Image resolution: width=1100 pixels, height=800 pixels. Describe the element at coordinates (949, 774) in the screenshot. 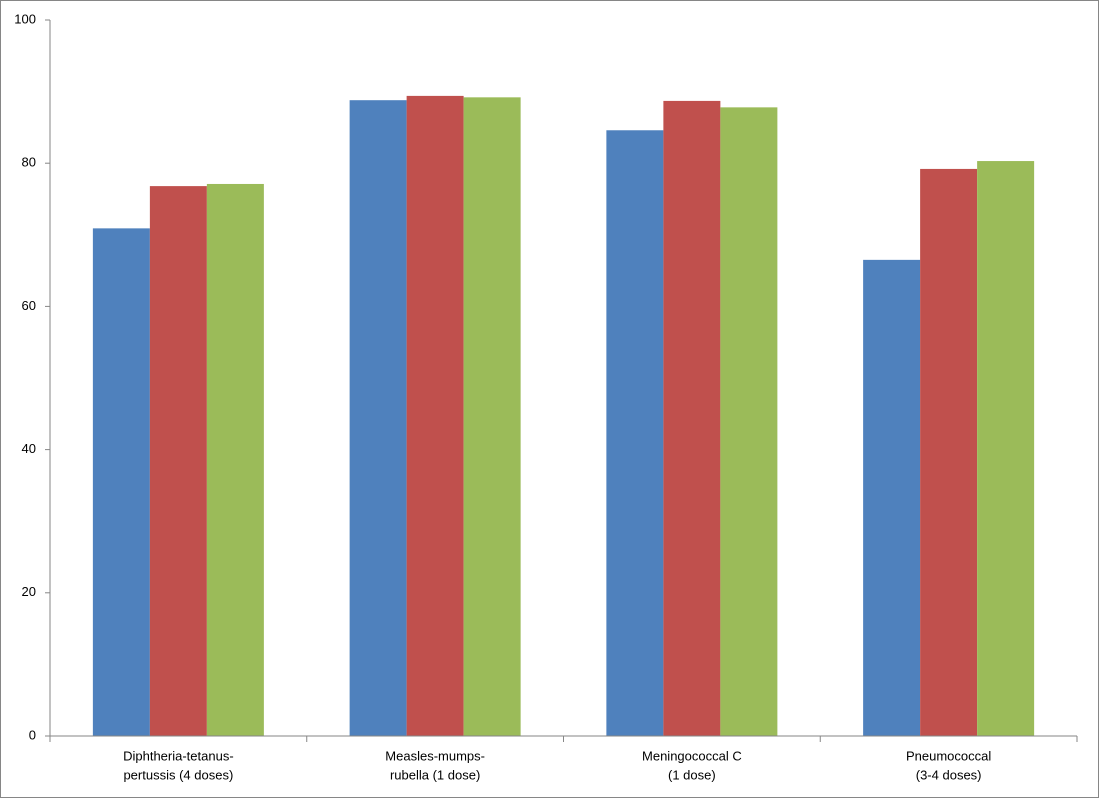

I see `x-tick-label: (3-4 doses)` at that location.